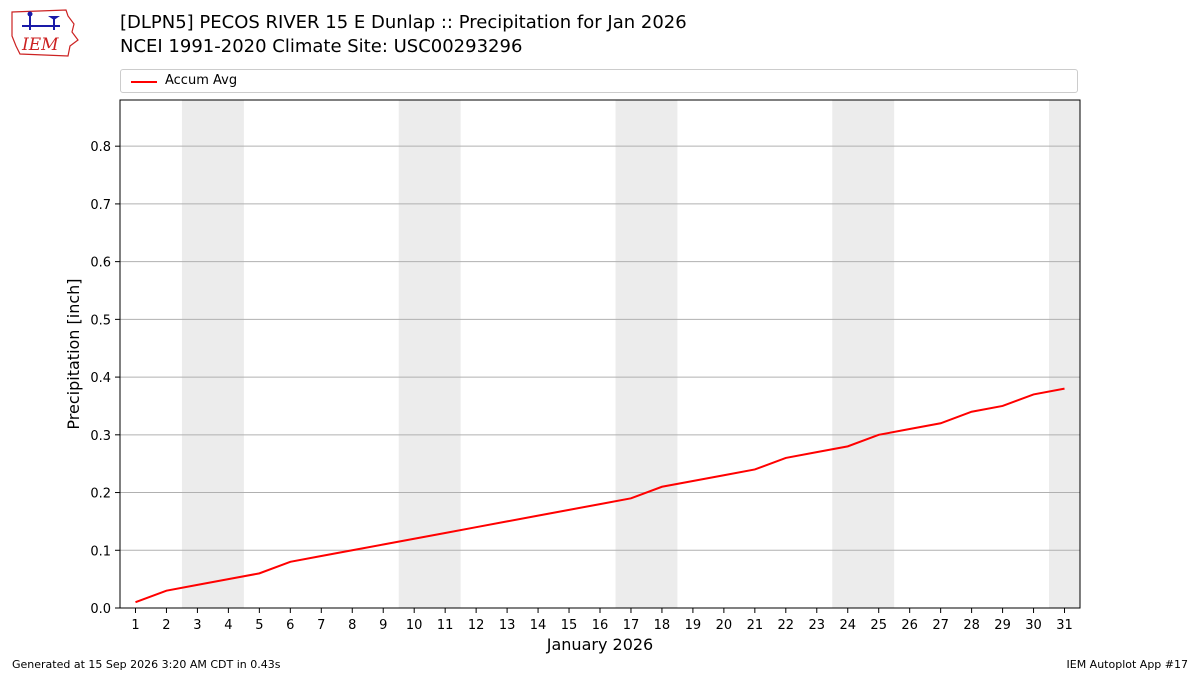 This screenshot has width=1200, height=675. I want to click on y-tick-label: 0.2, so click(100, 494).